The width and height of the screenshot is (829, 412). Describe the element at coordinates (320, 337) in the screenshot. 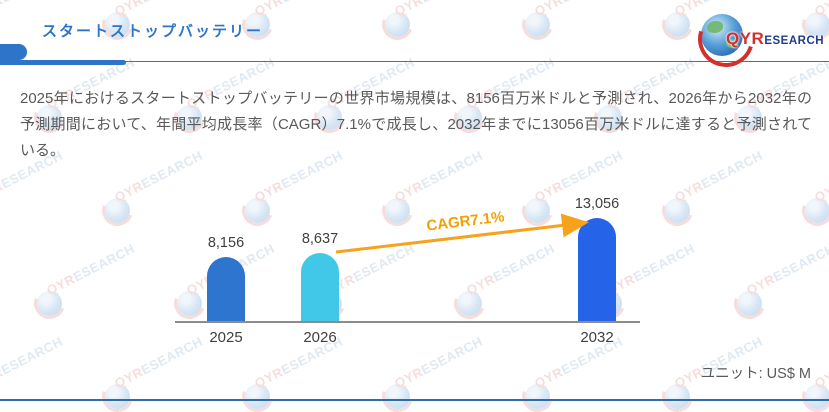

I see `category-label-2026: 2026` at that location.